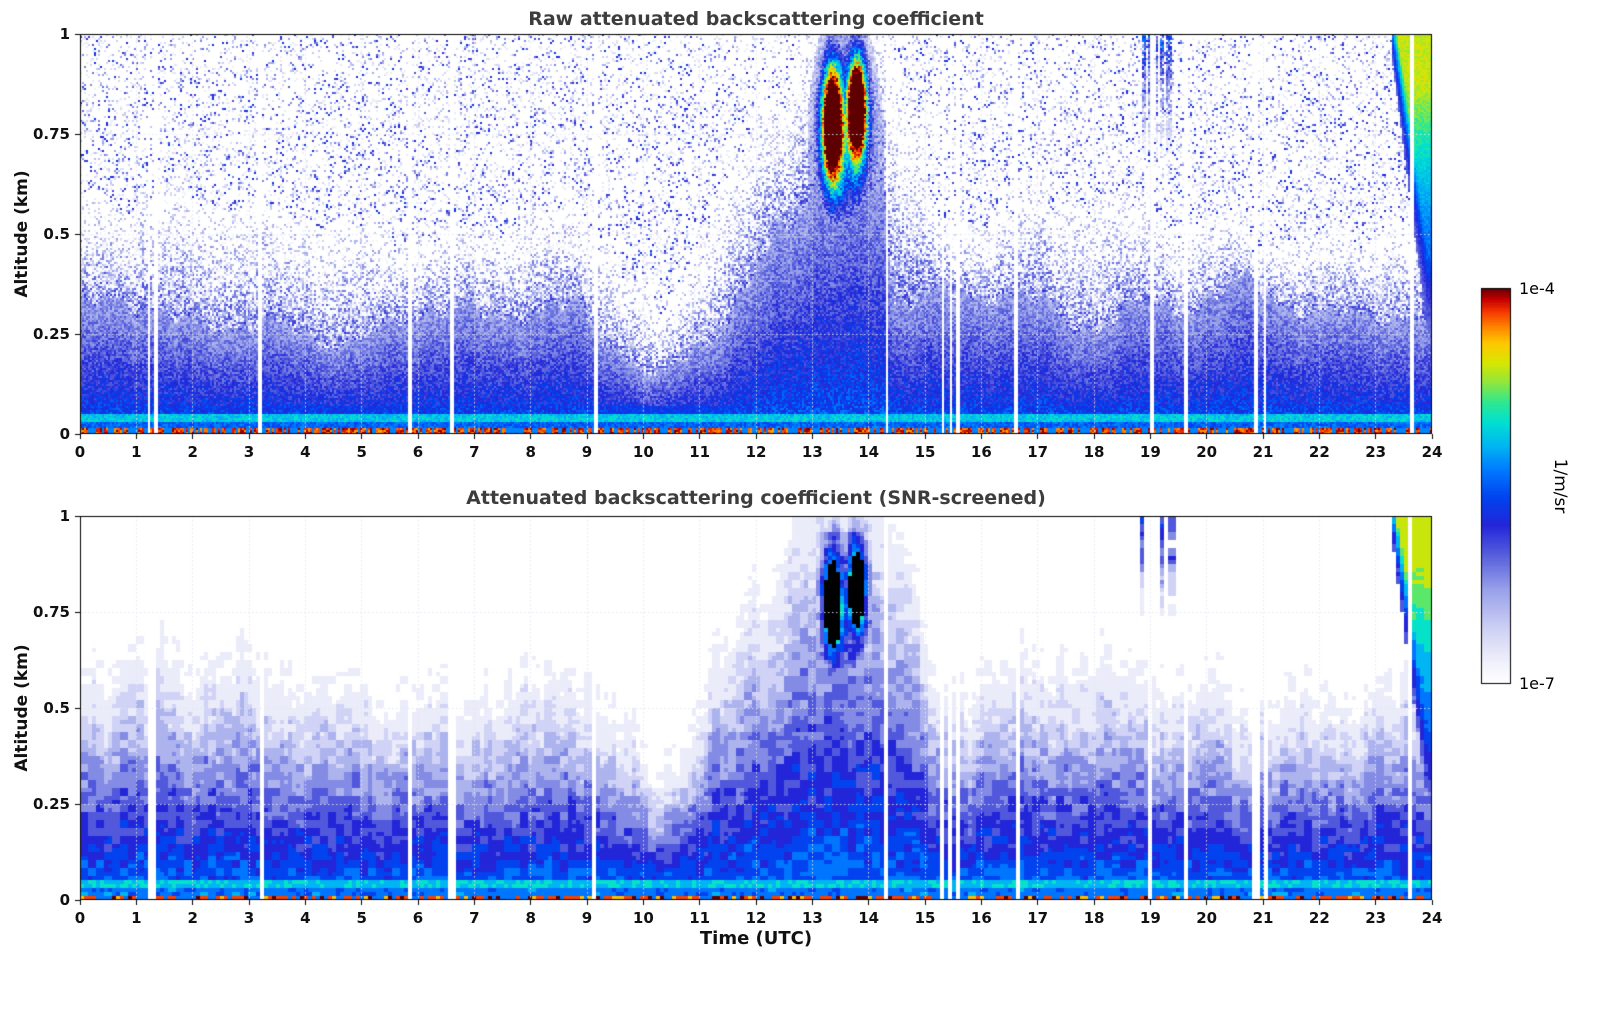 This screenshot has height=1020, width=1621. Describe the element at coordinates (64, 34) in the screenshot. I see `panel1-y-tick-label: 1` at that location.